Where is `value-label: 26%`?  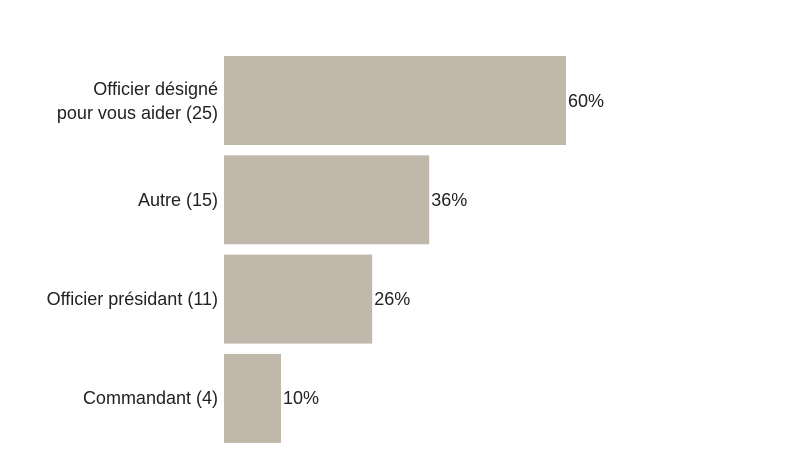 value-label: 26% is located at coordinates (392, 299).